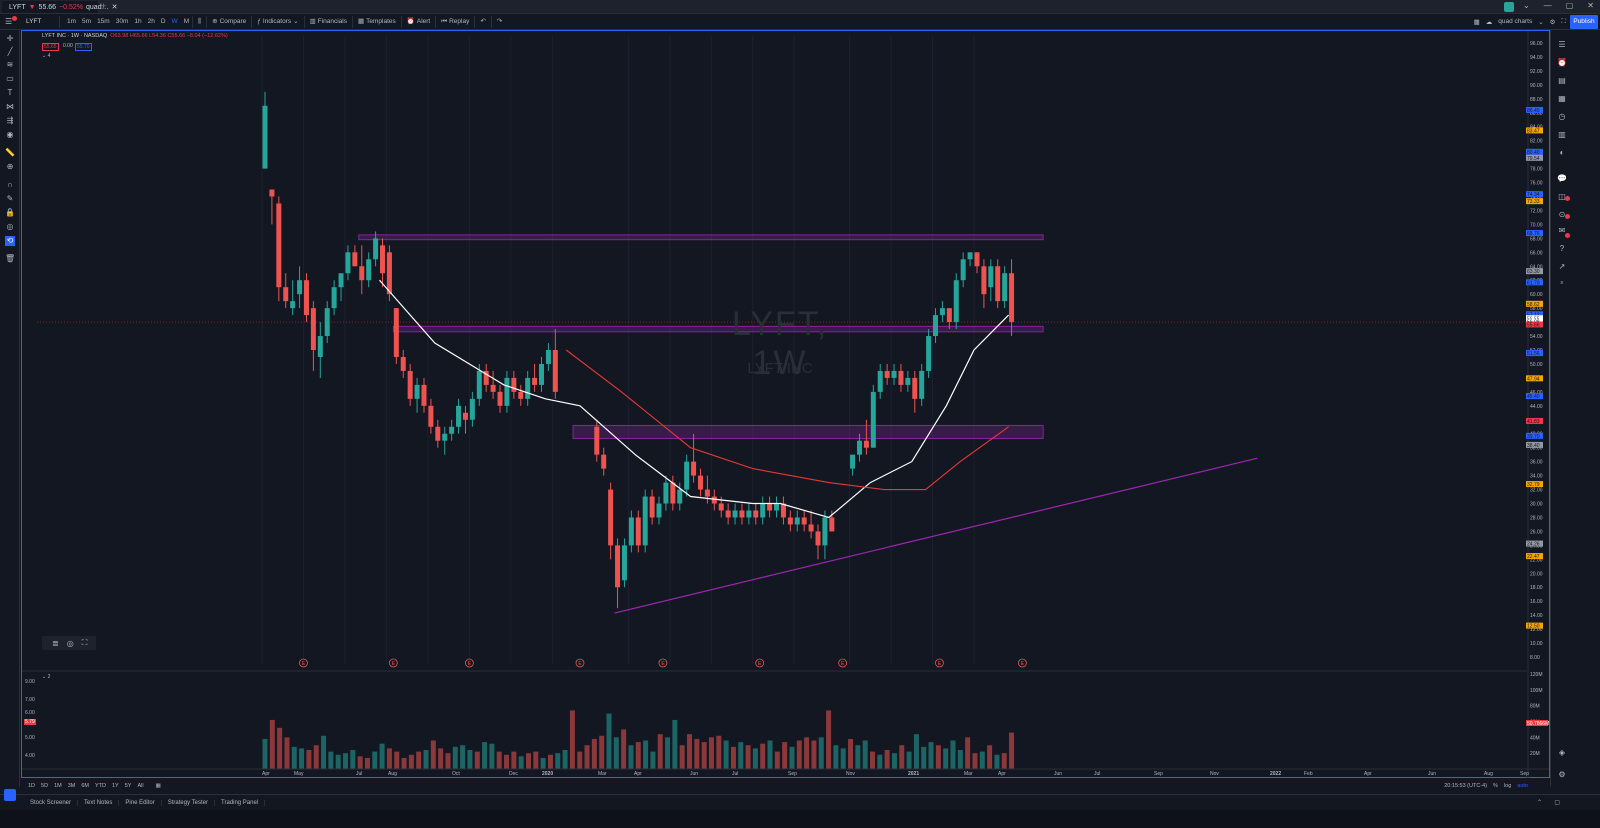 The image size is (1600, 828). Describe the element at coordinates (10, 226) in the screenshot. I see `visibility-icon: ◎` at that location.